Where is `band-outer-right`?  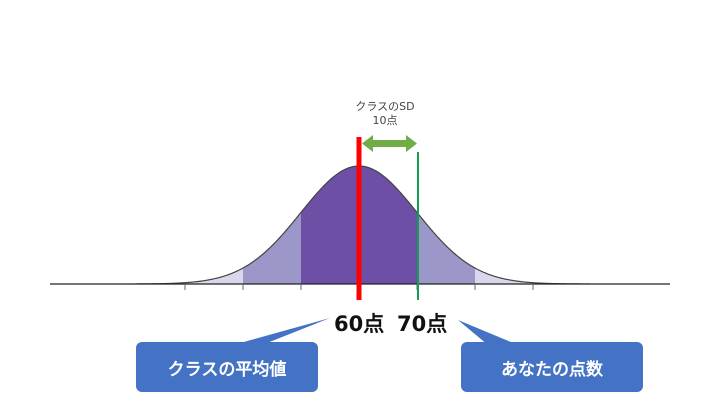
band-outer-right is located at coordinates (532, 276).